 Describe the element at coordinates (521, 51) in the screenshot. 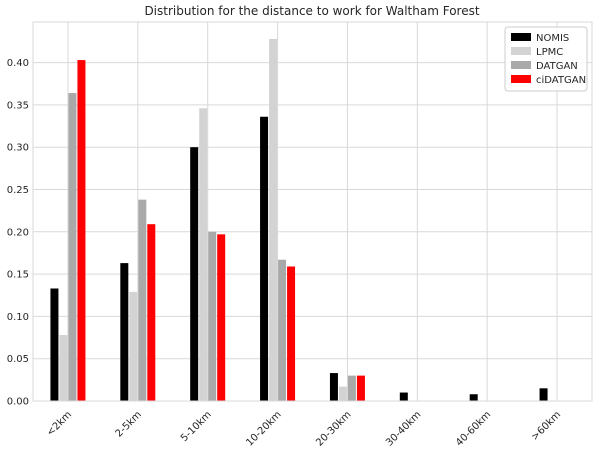

I see `legend-swatch-lpmc` at that location.